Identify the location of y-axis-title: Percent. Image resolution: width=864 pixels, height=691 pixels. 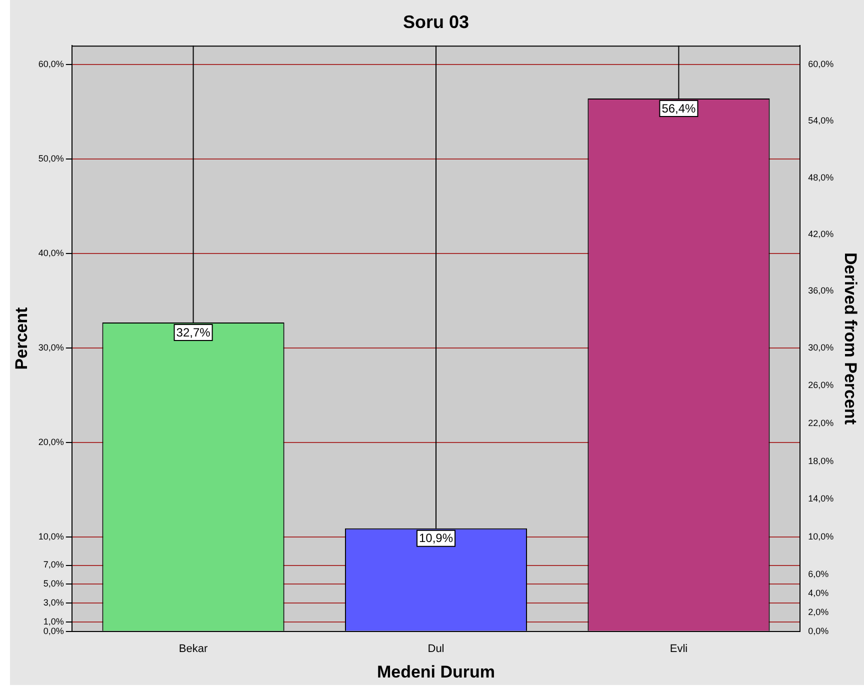
(21, 338).